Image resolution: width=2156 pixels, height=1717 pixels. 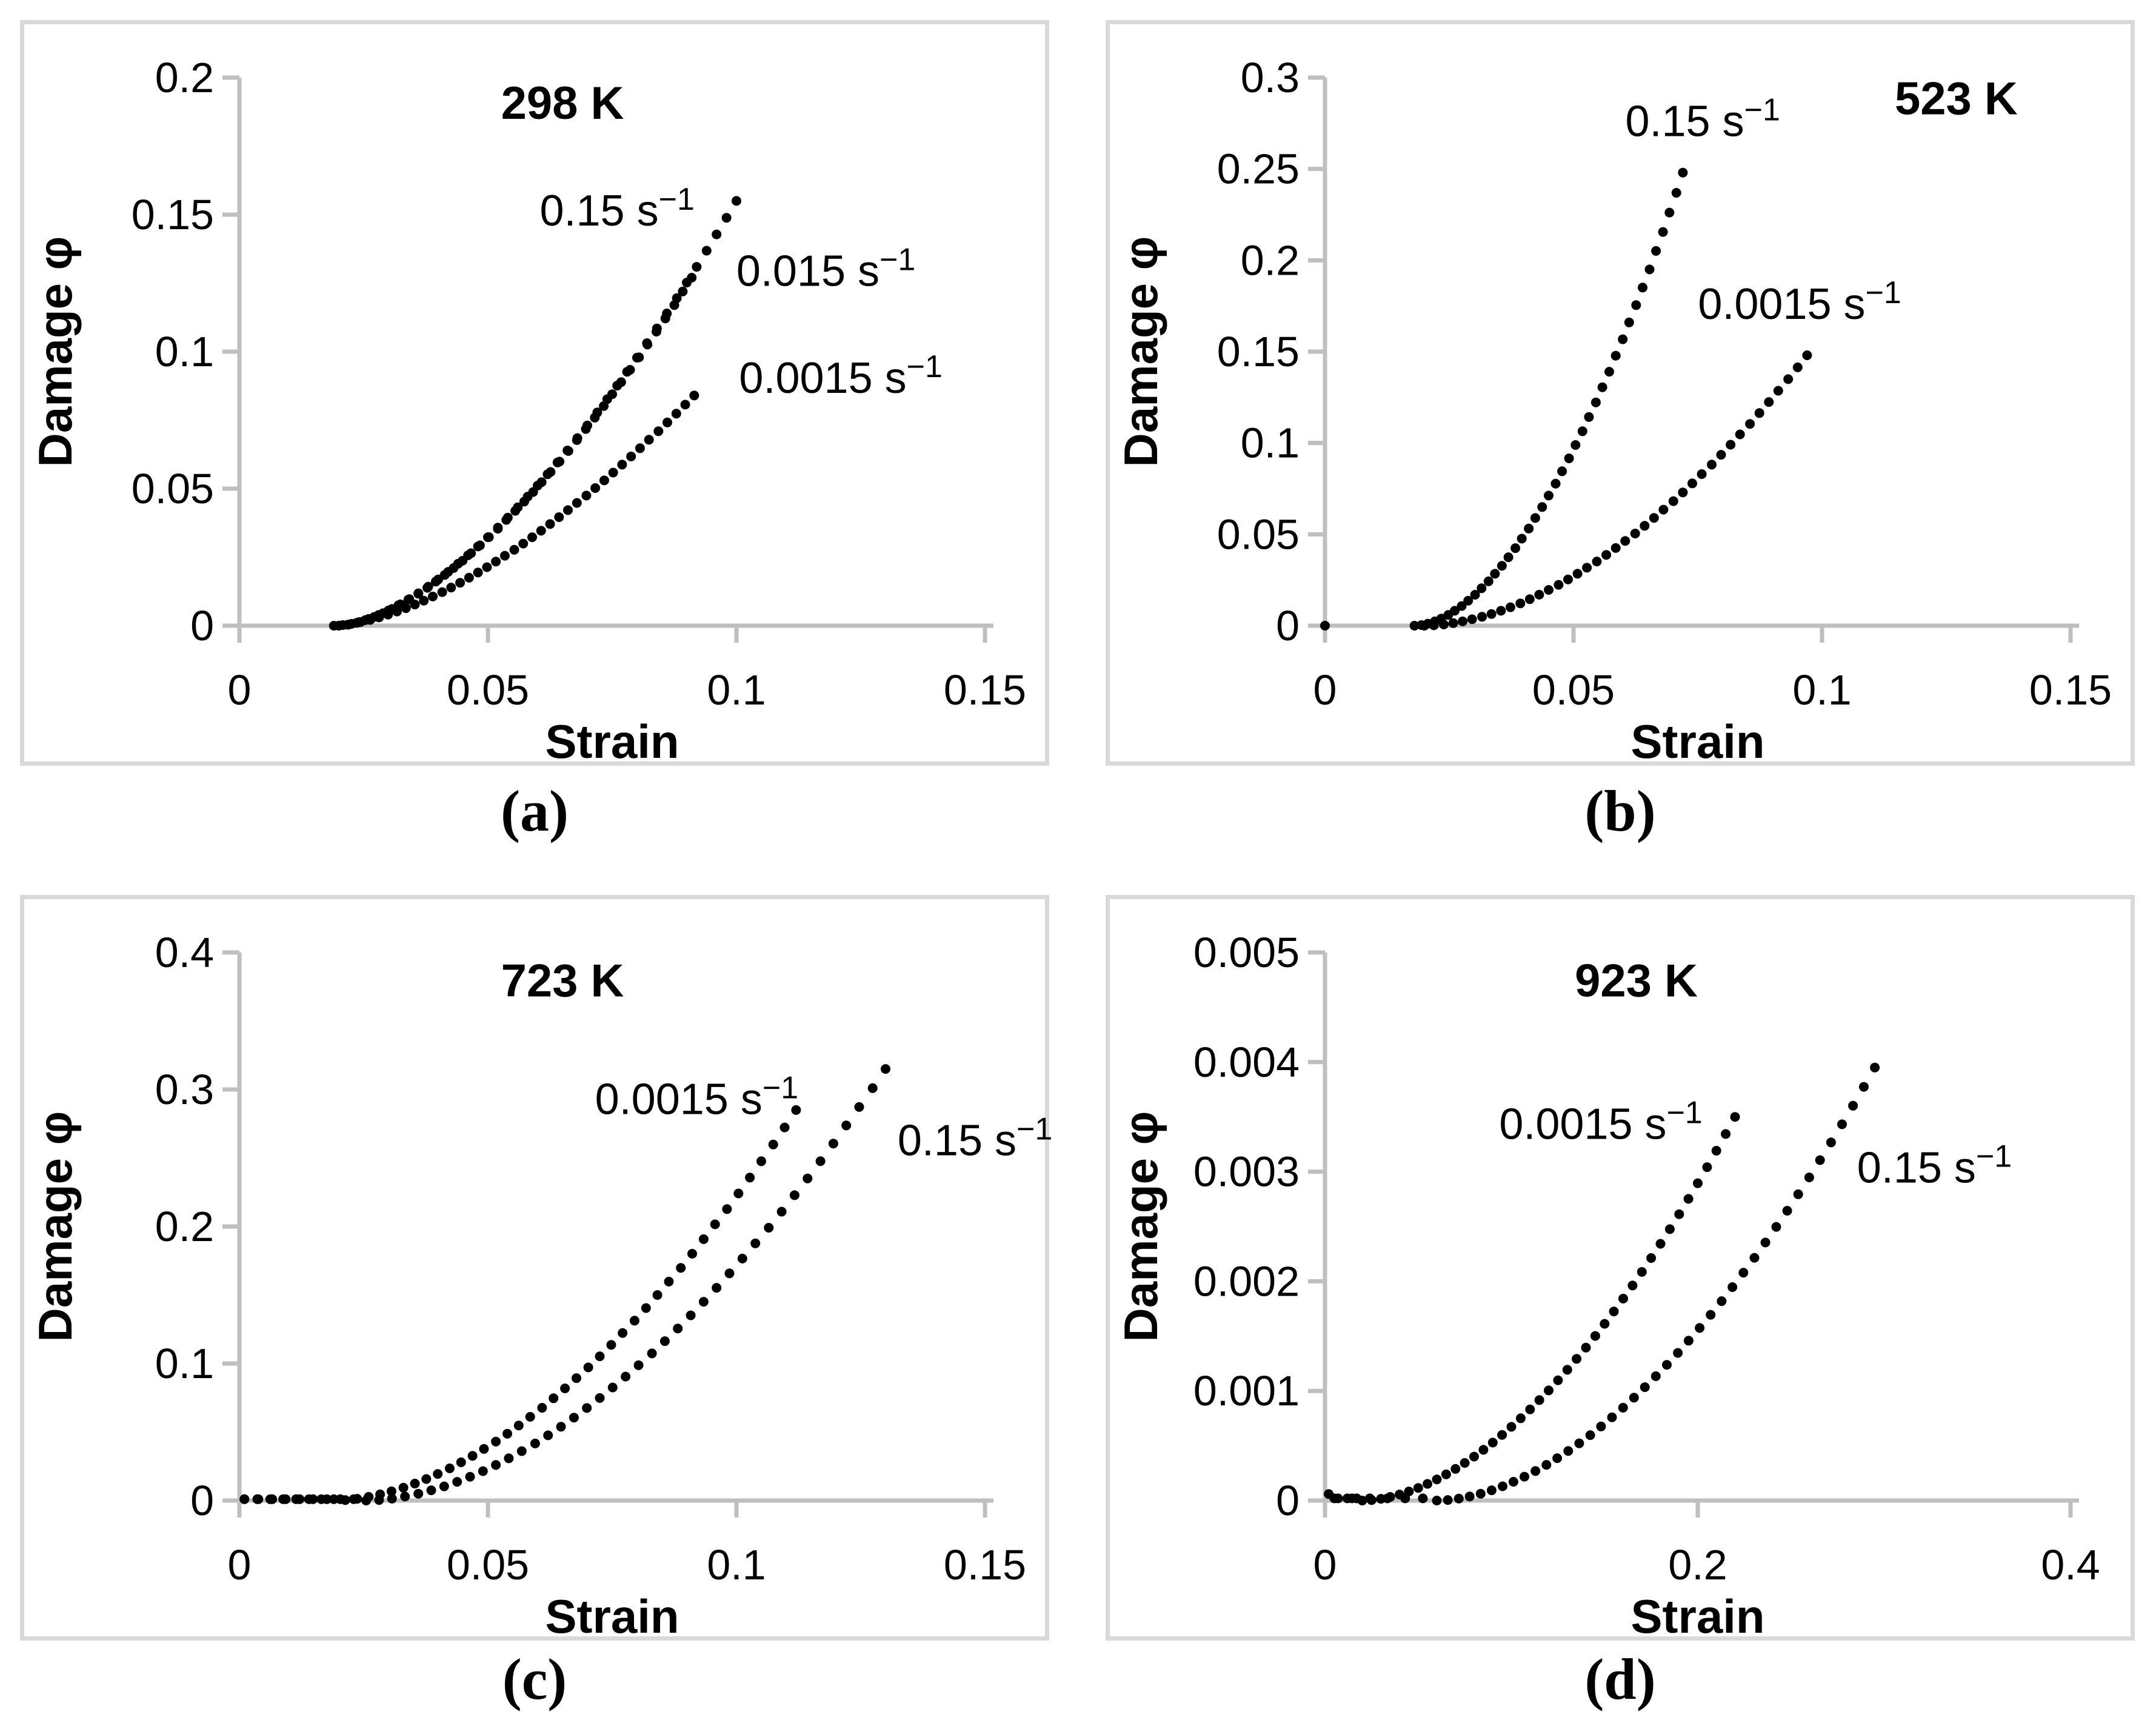 I want to click on caption-d: (d), so click(x=1620, y=1679).